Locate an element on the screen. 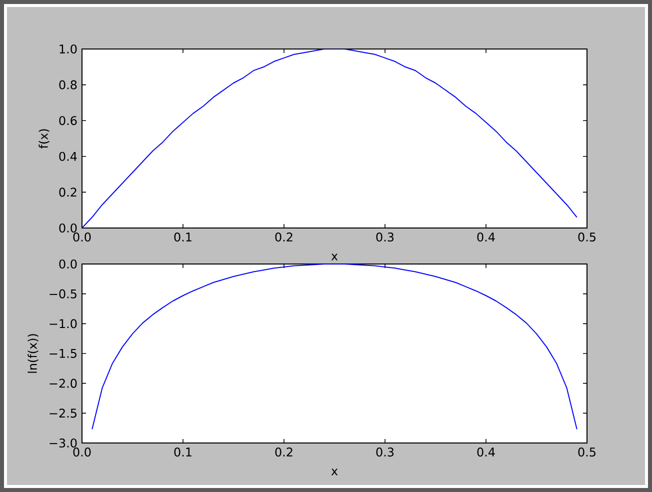  y-tick-label: −2.0 is located at coordinates (63, 383).